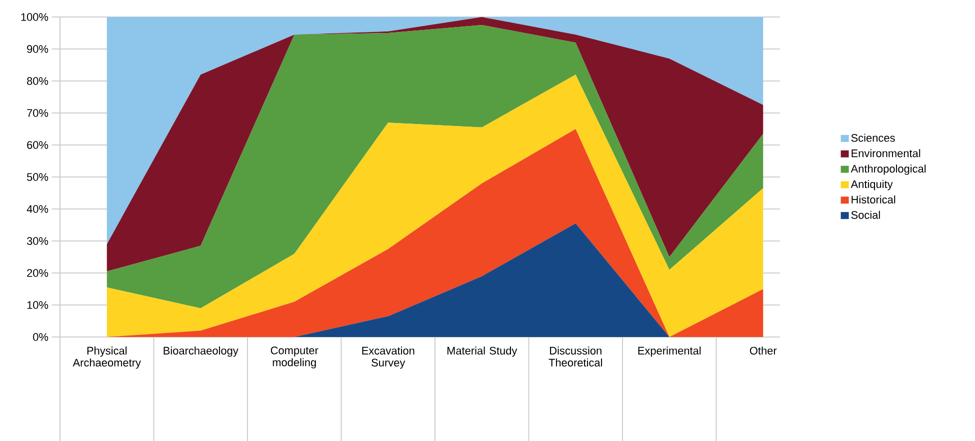 Image resolution: width=975 pixels, height=441 pixels. What do you see at coordinates (106, 357) in the screenshot?
I see `x-tick-label: Physical Archaeometry` at bounding box center [106, 357].